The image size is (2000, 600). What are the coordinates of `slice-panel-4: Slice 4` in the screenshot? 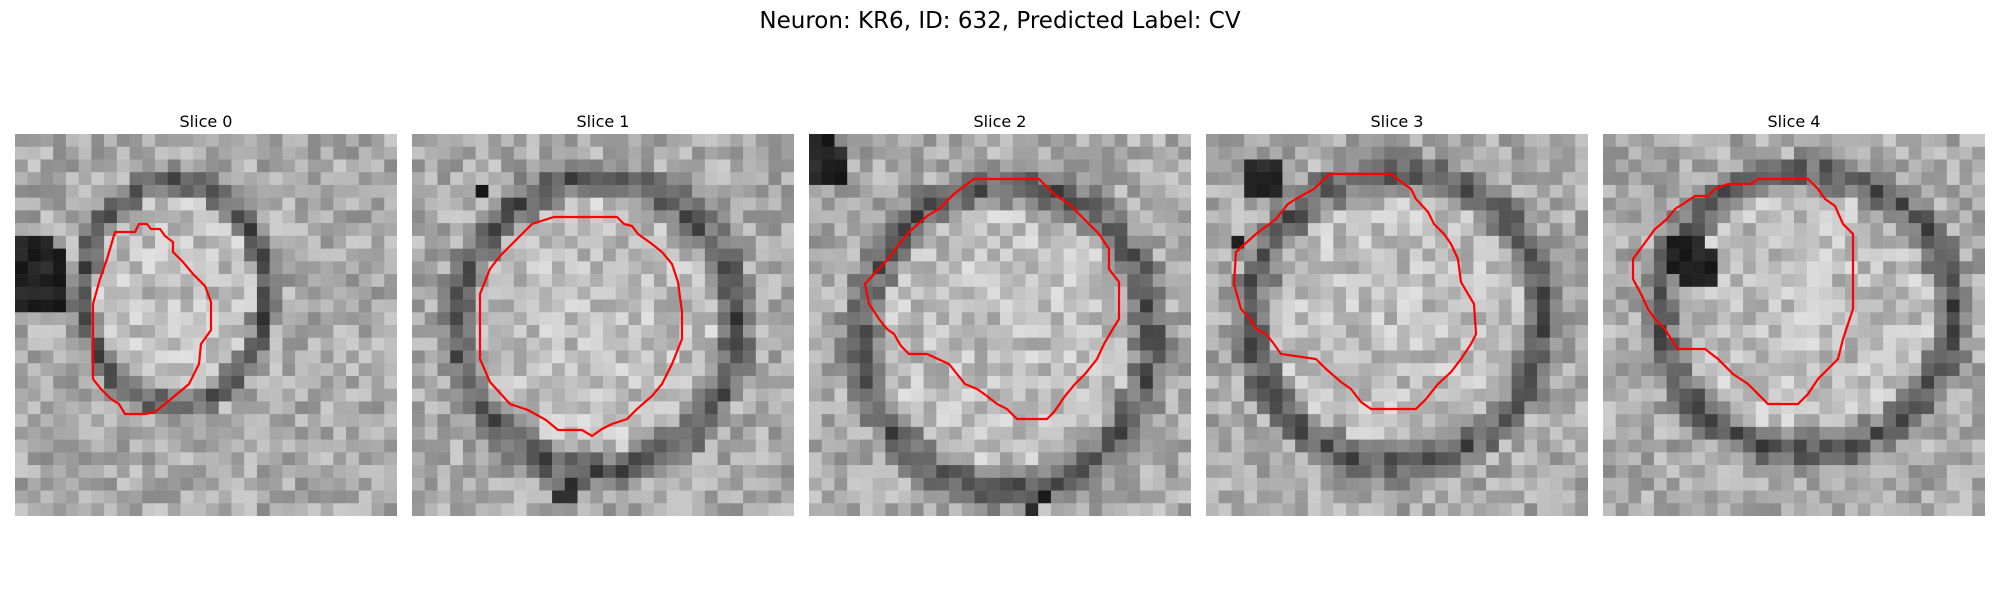 It's located at (1794, 313).